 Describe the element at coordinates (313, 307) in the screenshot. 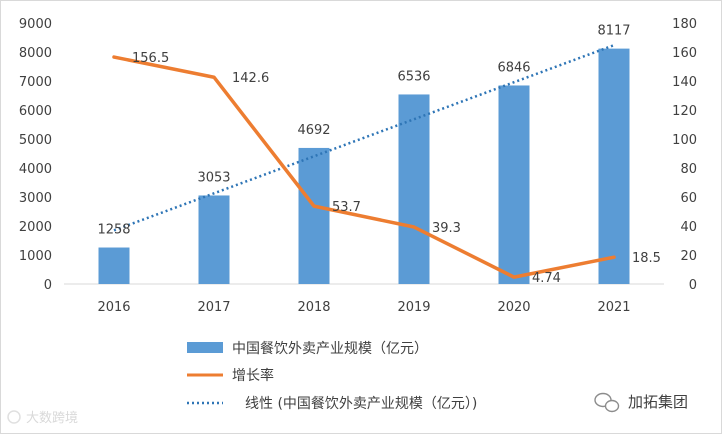

I see `x-tick-label: 2018` at that location.